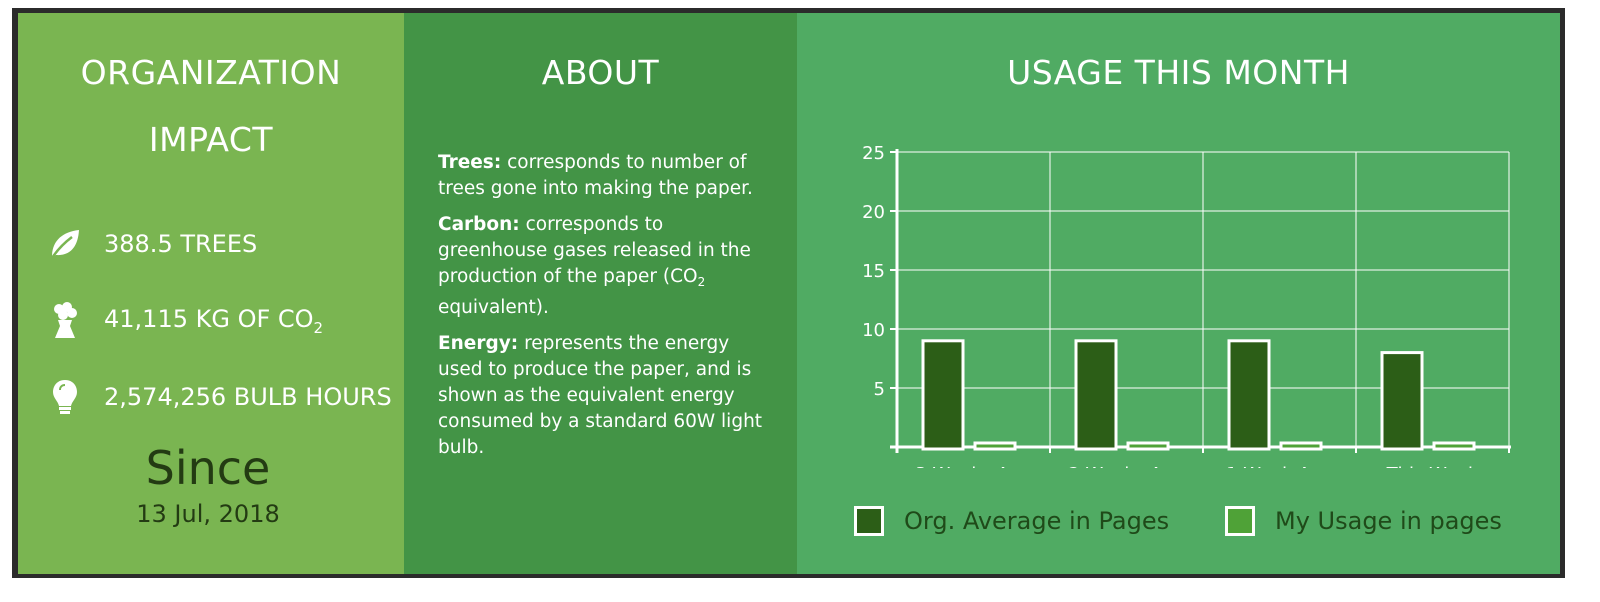 The width and height of the screenshot is (1600, 602). Describe the element at coordinates (211, 139) in the screenshot. I see `impact-title-line2: IMPACT` at that location.